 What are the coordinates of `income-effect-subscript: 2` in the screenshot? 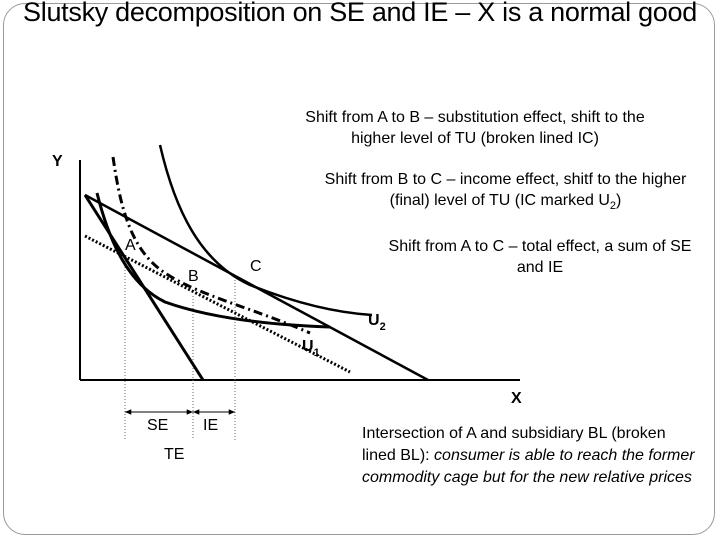 It's located at (612, 206).